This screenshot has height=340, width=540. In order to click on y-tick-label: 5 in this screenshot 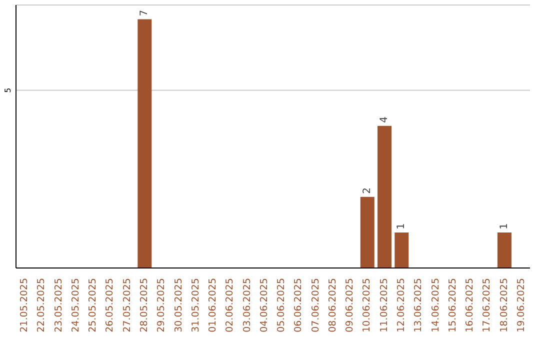, I will do `click(8, 90)`.